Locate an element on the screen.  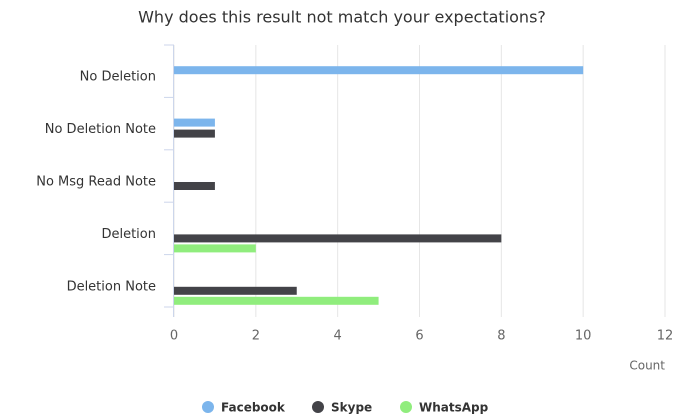
x-tick-label: 6 is located at coordinates (419, 336).